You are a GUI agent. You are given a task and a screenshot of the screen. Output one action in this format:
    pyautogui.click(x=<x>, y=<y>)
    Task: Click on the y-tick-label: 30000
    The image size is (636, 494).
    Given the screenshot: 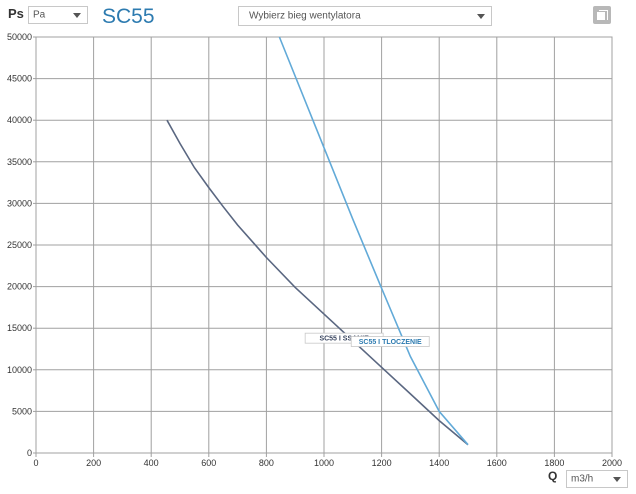 What is the action you would take?
    pyautogui.click(x=19, y=203)
    